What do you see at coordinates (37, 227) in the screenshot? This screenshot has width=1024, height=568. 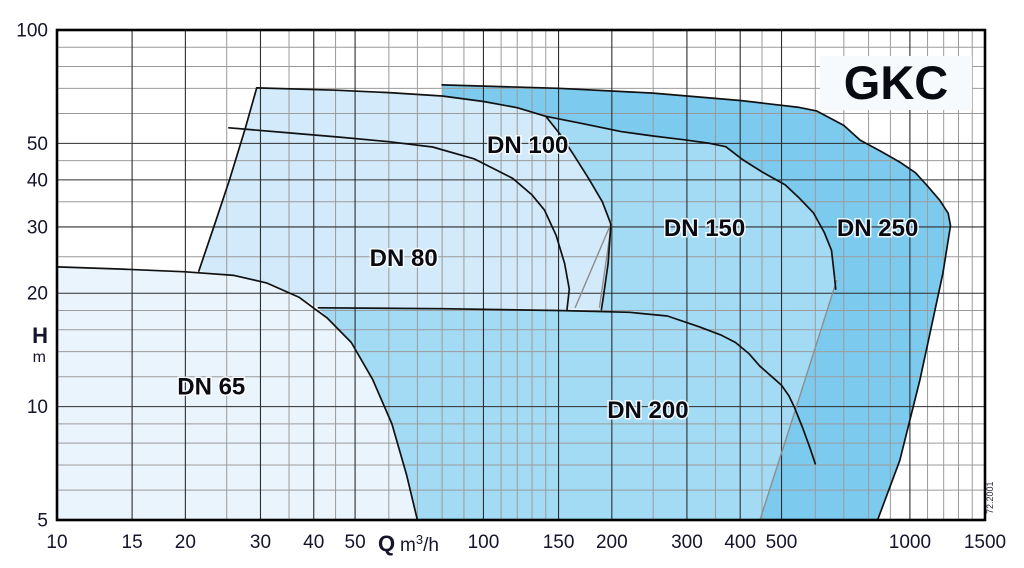 I see `y-tick-label: 30` at bounding box center [37, 227].